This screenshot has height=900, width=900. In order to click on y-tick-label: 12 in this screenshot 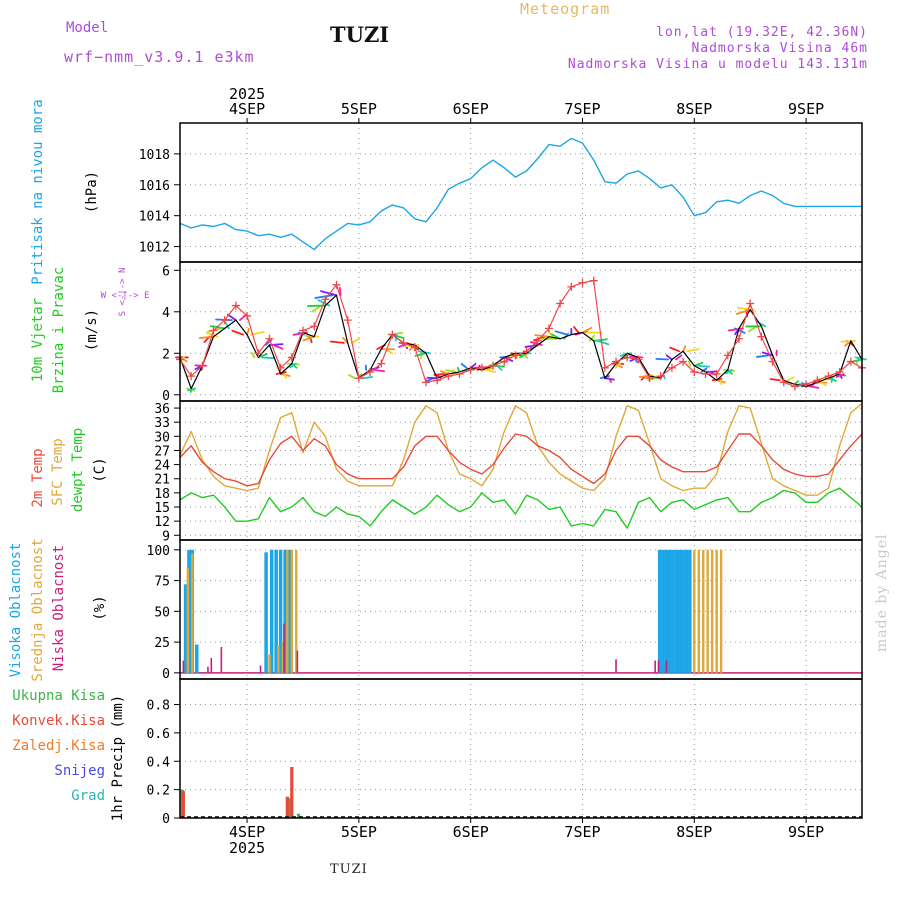, I will do `click(162, 522)`.